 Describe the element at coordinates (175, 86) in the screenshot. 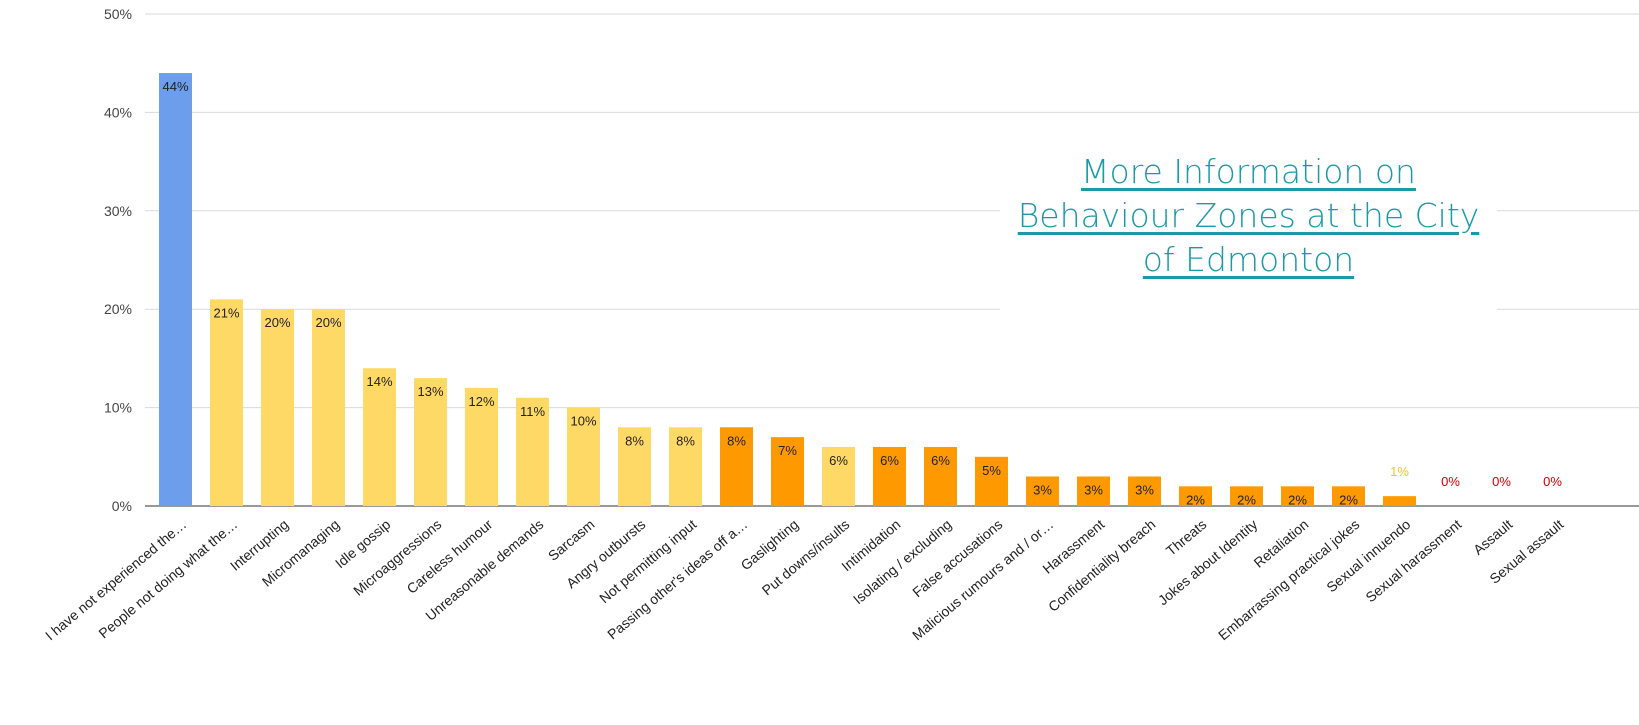

I see `data-label: 44%` at that location.